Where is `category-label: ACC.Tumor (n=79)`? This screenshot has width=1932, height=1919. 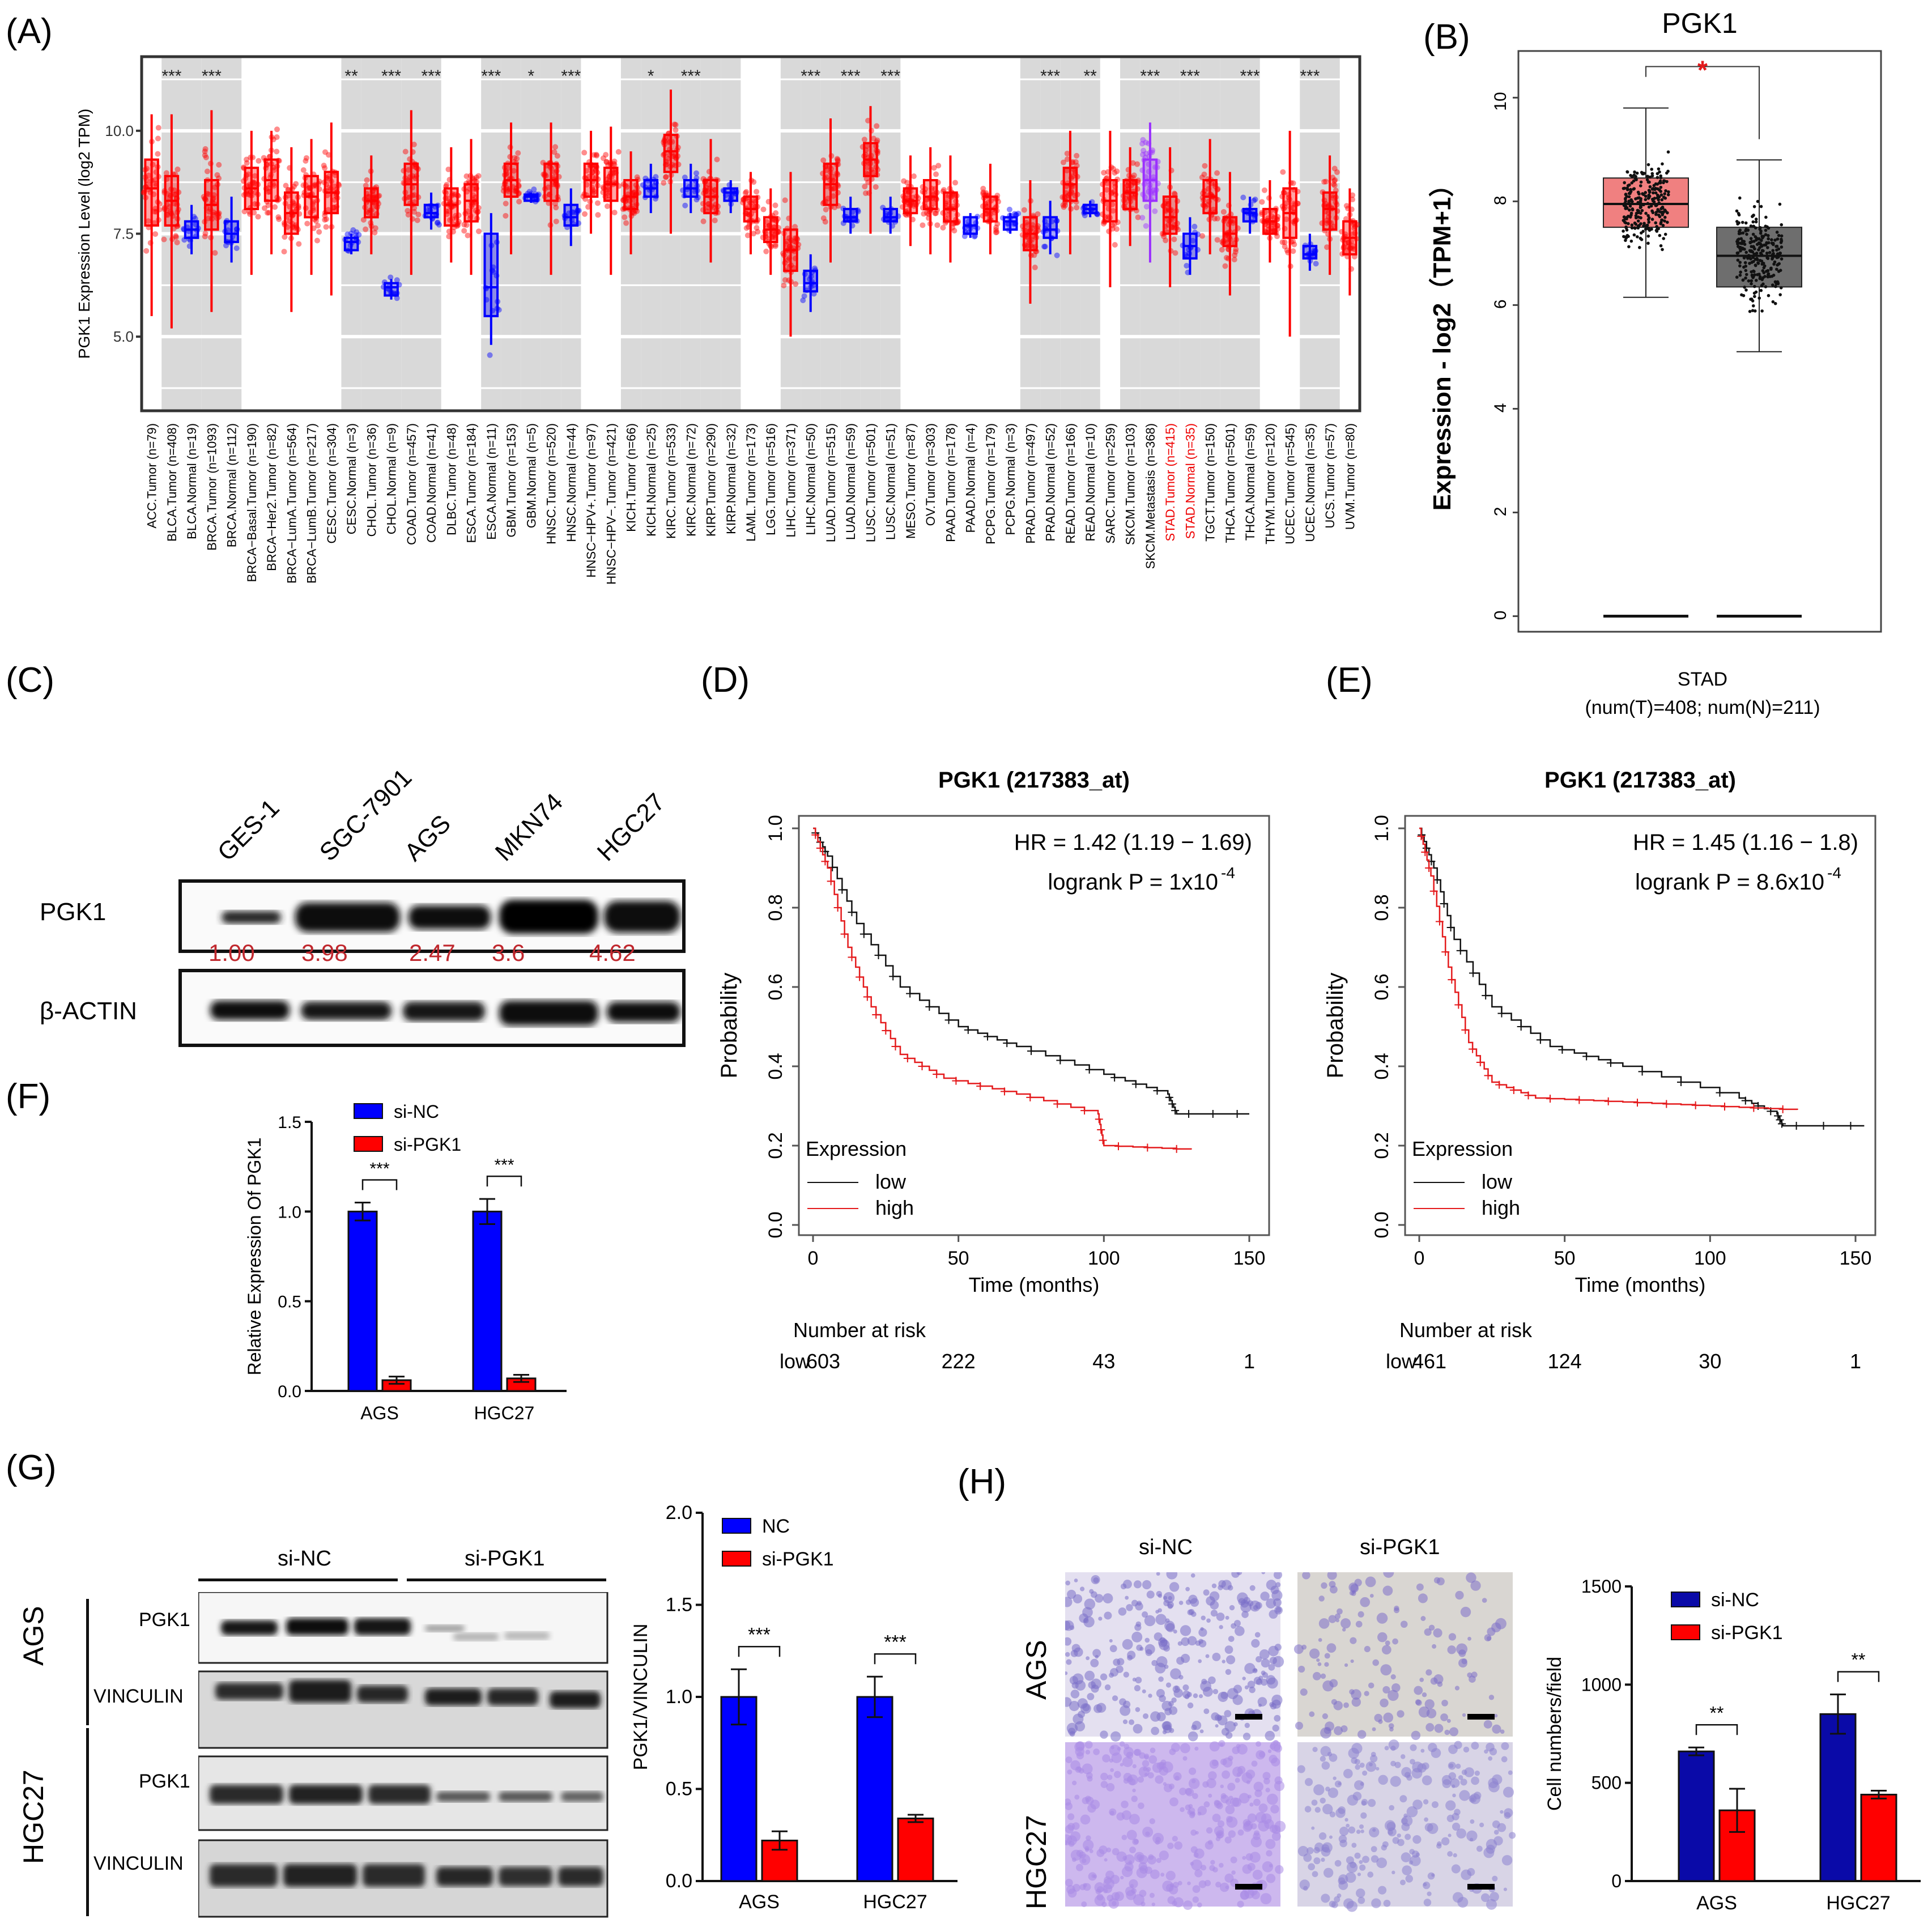 category-label: ACC.Tumor (n=79) is located at coordinates (152, 476).